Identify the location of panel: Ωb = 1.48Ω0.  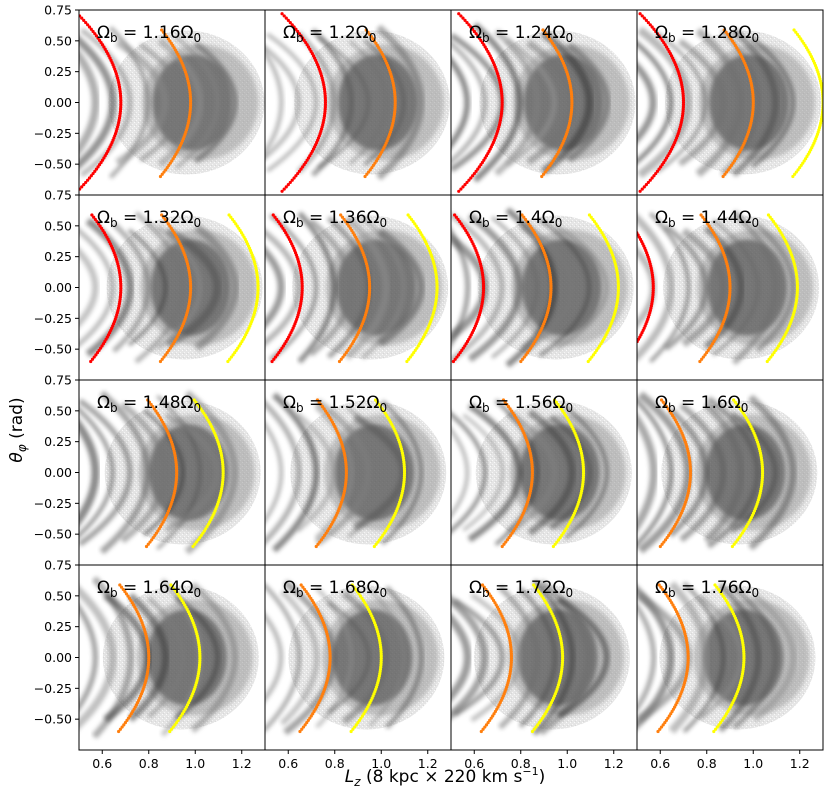
(170, 472).